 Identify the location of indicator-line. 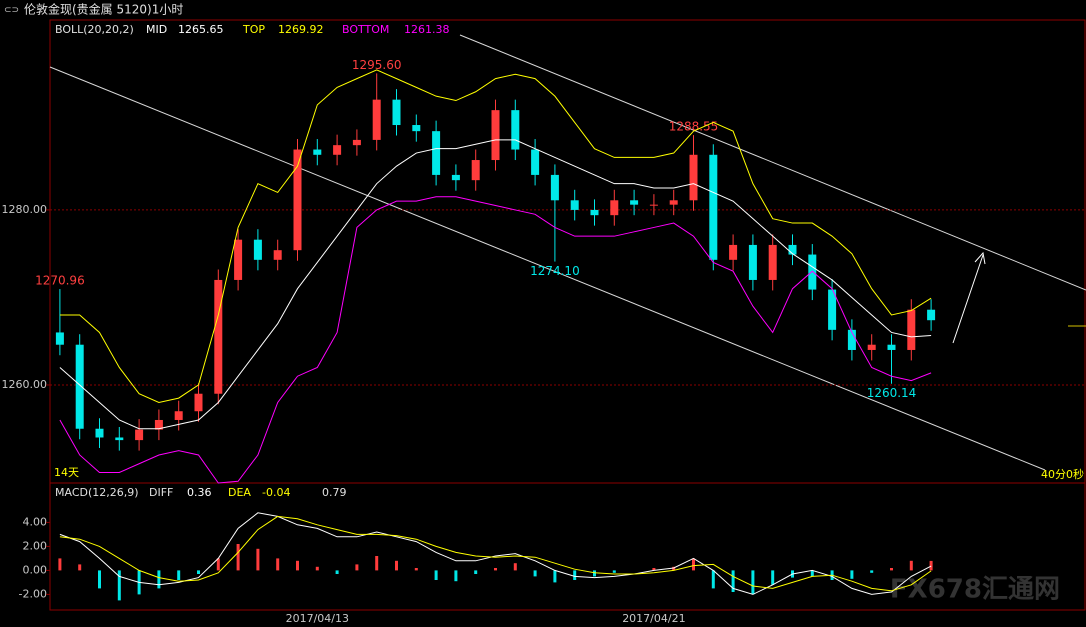
(495, 553).